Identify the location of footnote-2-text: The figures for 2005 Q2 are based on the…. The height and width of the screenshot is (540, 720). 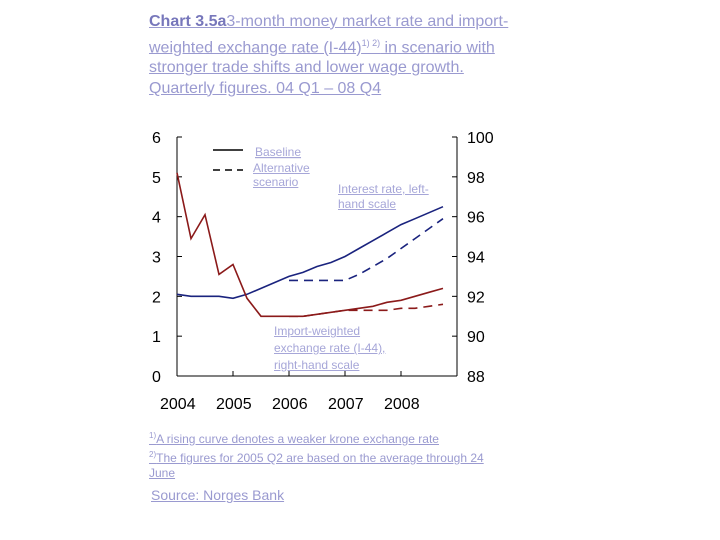
(316, 465).